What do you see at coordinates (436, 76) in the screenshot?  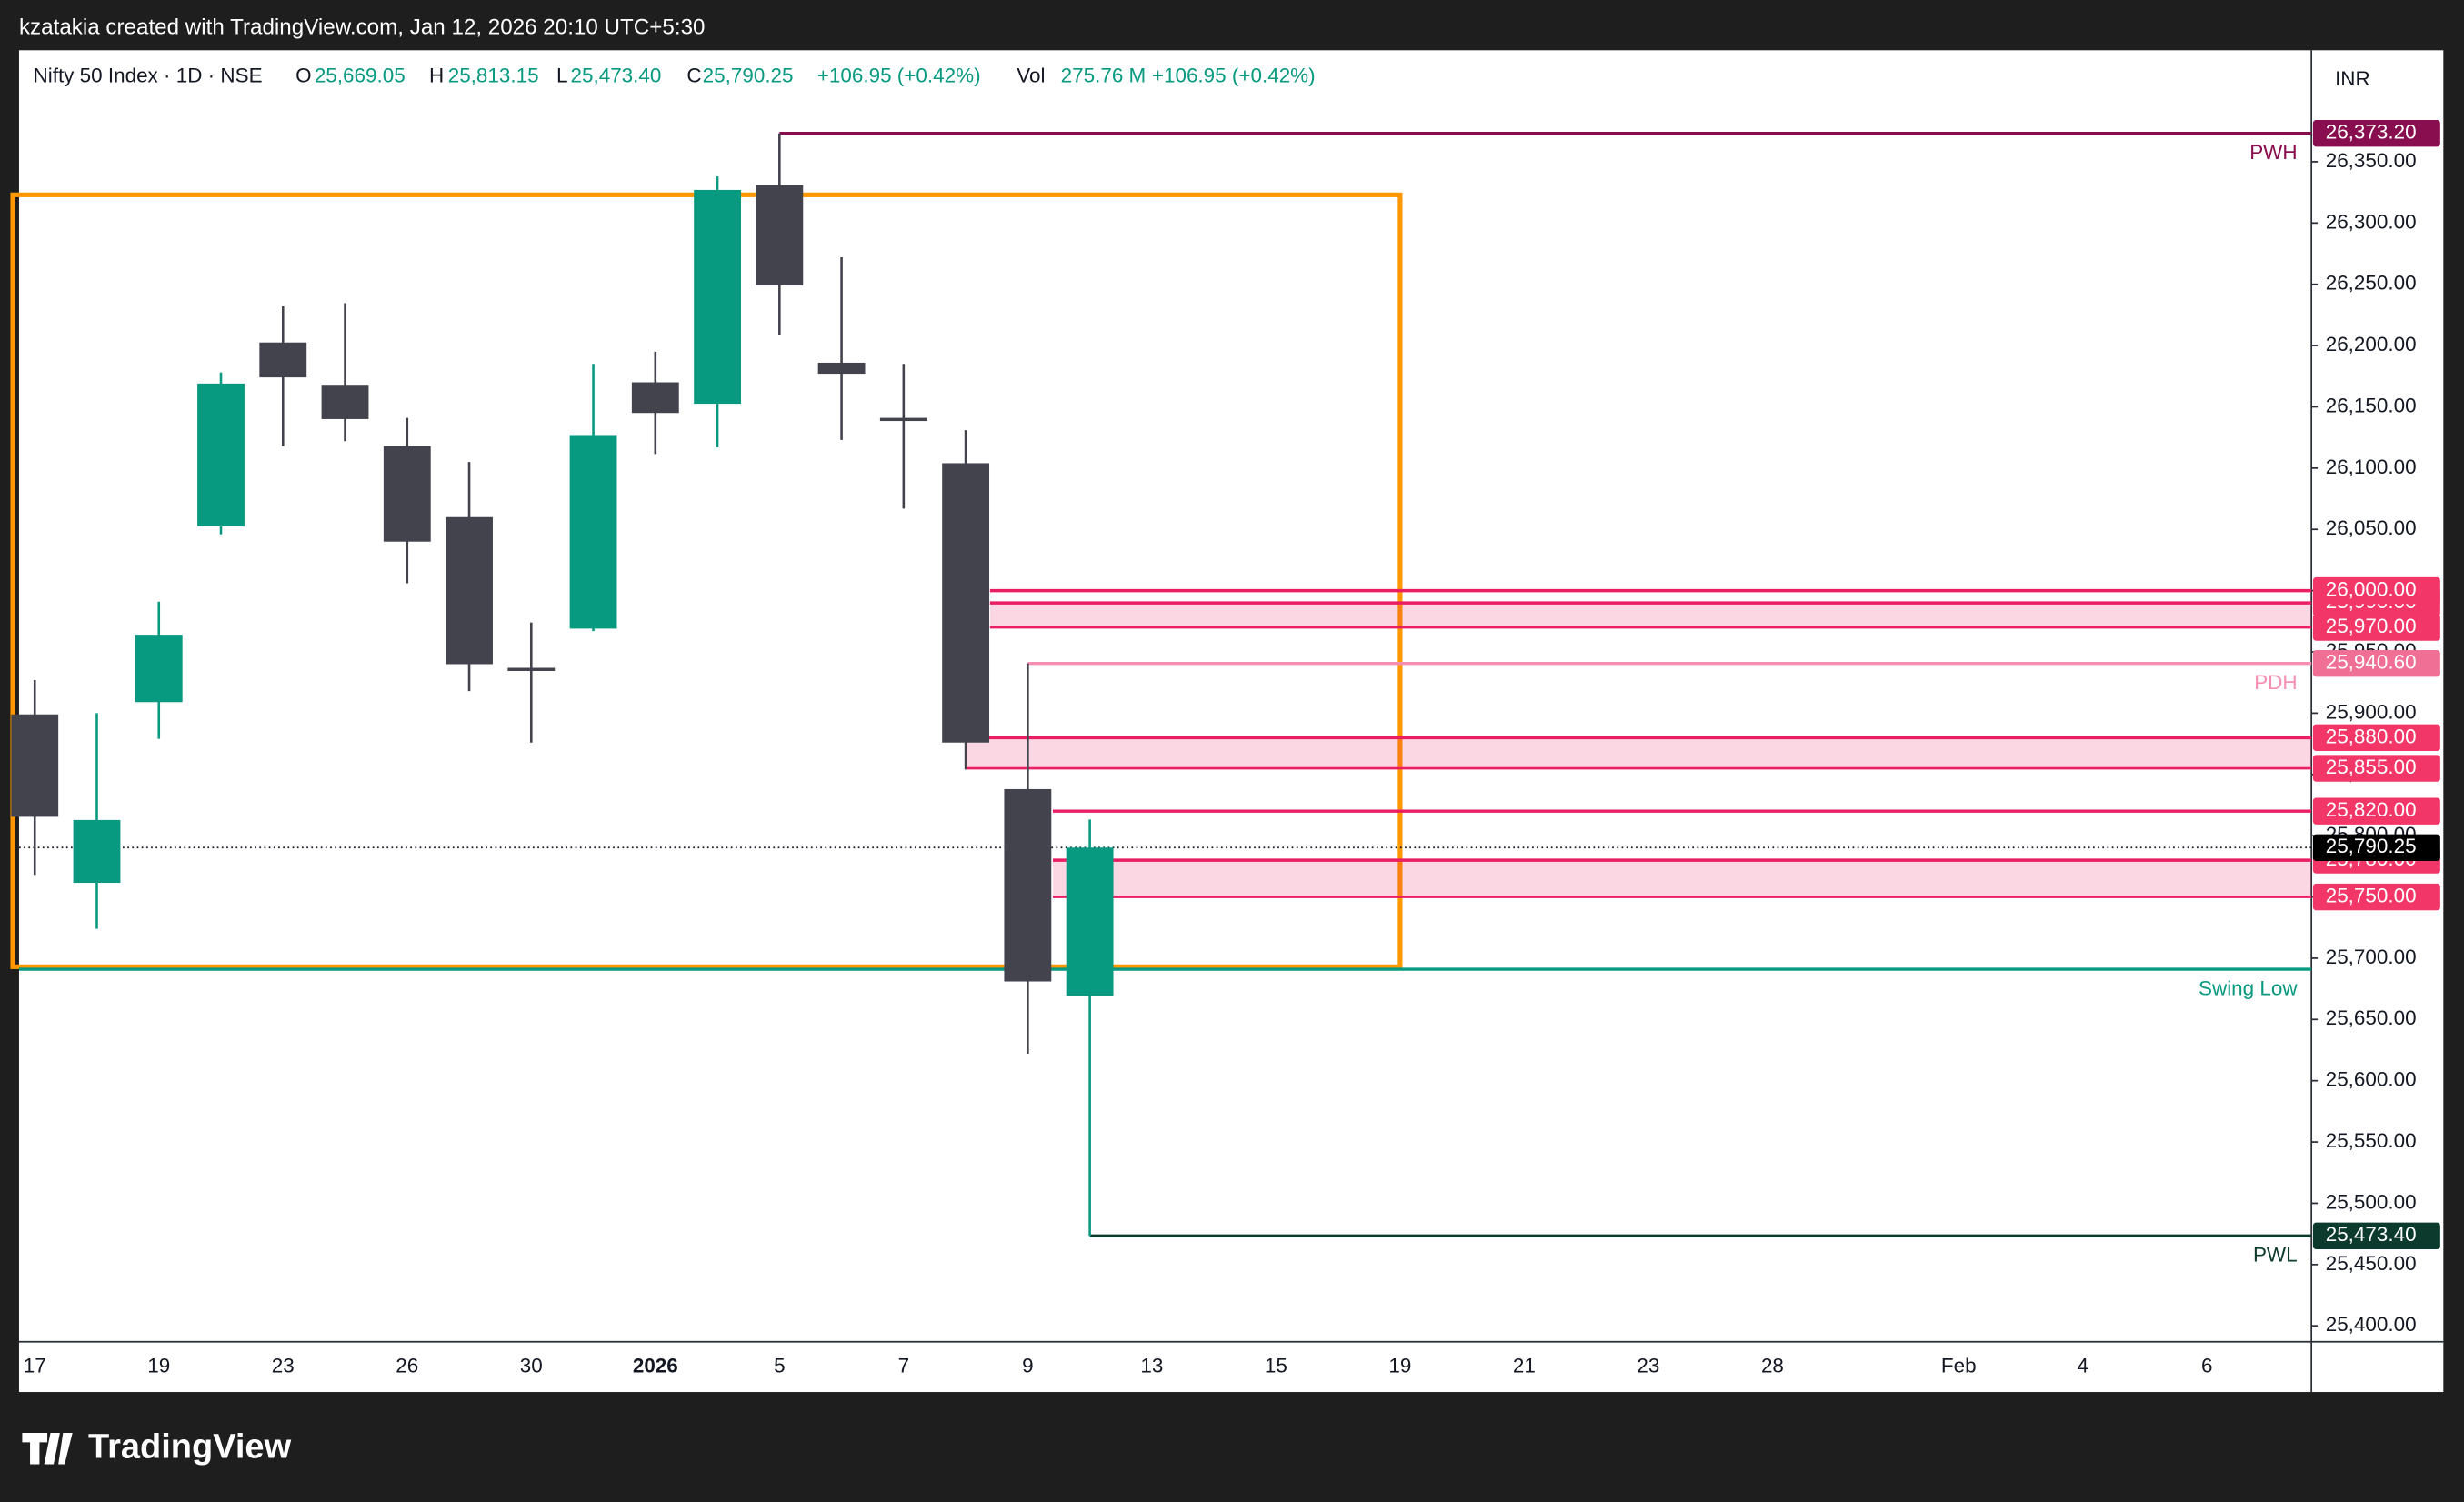 I see `legend-key: H` at bounding box center [436, 76].